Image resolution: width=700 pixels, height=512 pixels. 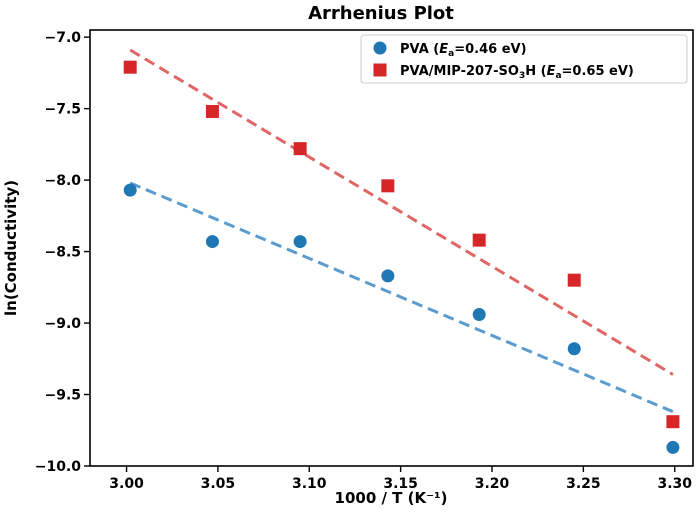 I want to click on x-tick-label-1: 3.05, so click(x=218, y=484).